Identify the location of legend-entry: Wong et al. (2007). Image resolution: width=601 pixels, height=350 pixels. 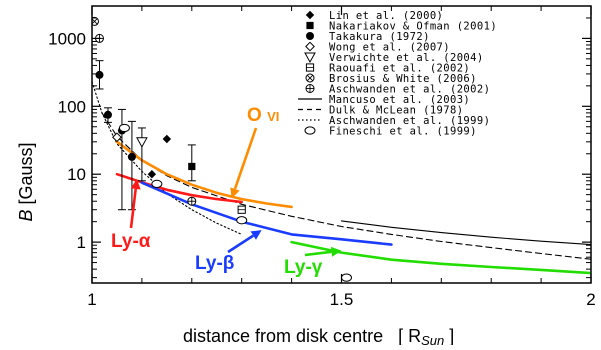
(377, 47).